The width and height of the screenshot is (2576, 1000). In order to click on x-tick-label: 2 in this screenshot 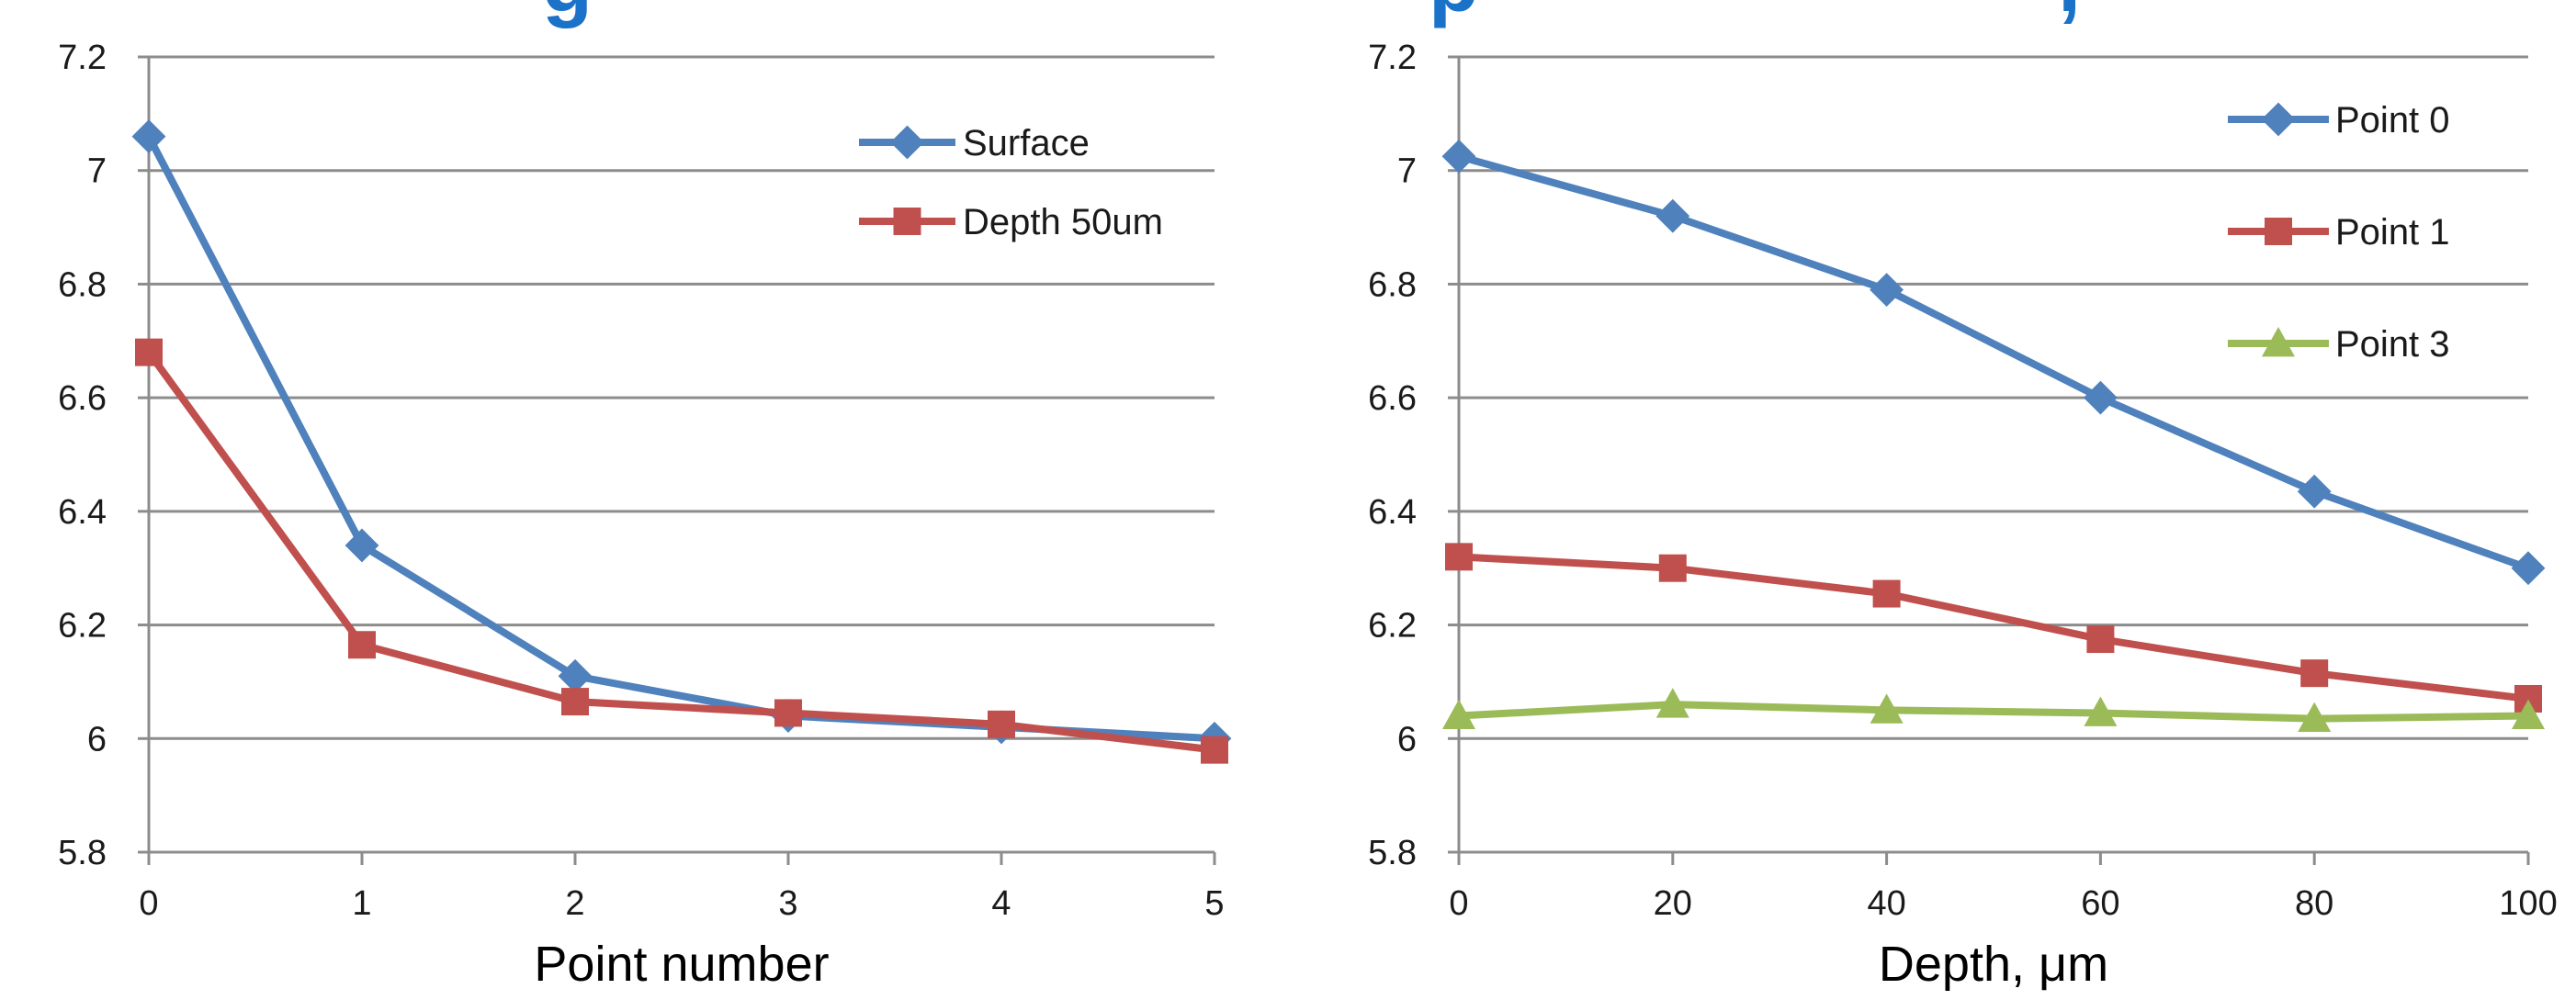, I will do `click(574, 903)`.